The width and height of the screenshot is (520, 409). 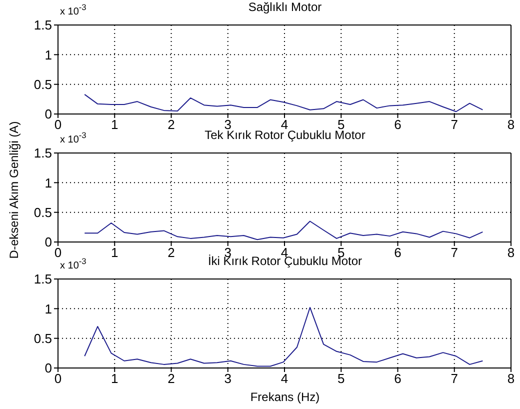 What do you see at coordinates (285, 397) in the screenshot?
I see `x-axis-title: Frekans (Hz)` at bounding box center [285, 397].